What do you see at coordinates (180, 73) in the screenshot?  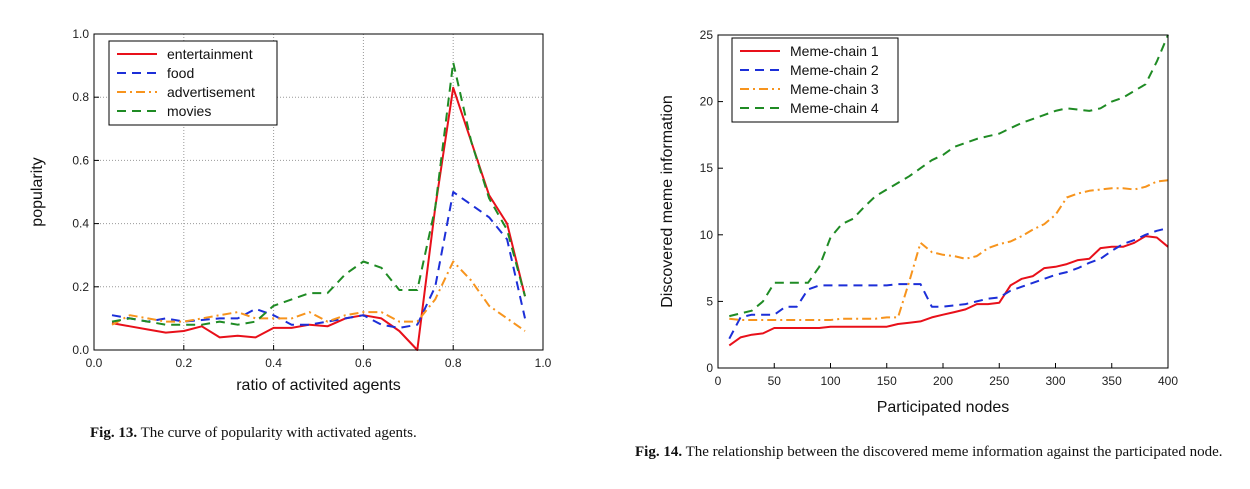 I see `legend-label: food` at bounding box center [180, 73].